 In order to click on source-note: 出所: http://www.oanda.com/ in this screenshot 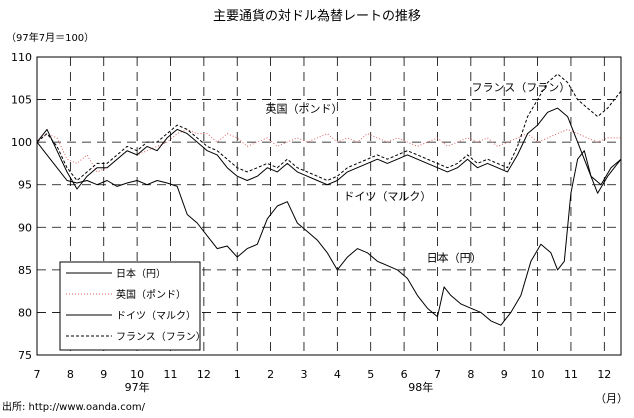, I will do `click(74, 406)`.